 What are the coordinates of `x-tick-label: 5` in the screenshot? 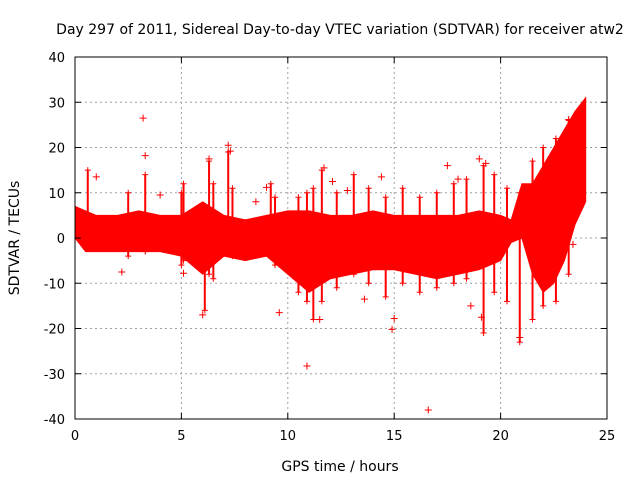 It's located at (181, 436).